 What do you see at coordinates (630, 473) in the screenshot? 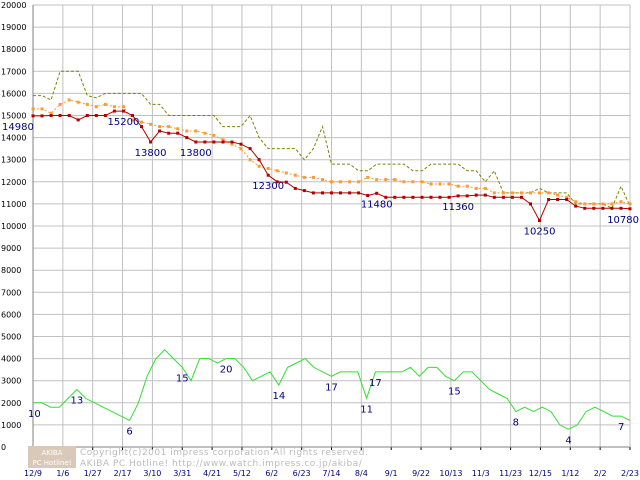
I see `x-tick-label: 2/23` at bounding box center [630, 473].